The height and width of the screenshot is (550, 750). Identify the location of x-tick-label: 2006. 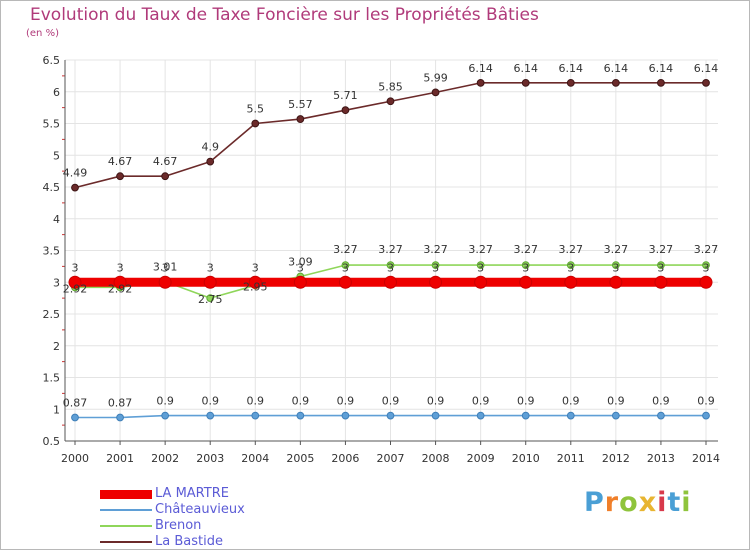
(345, 458).